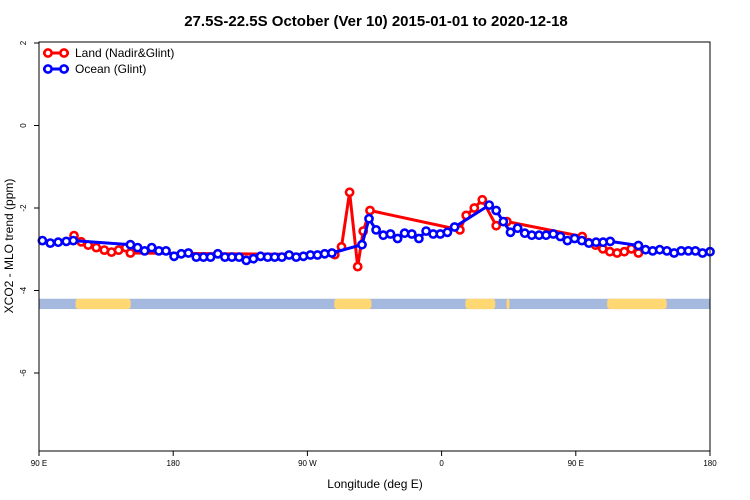 The image size is (750, 500). What do you see at coordinates (23, 42) in the screenshot?
I see `y-tick-label: 2` at bounding box center [23, 42].